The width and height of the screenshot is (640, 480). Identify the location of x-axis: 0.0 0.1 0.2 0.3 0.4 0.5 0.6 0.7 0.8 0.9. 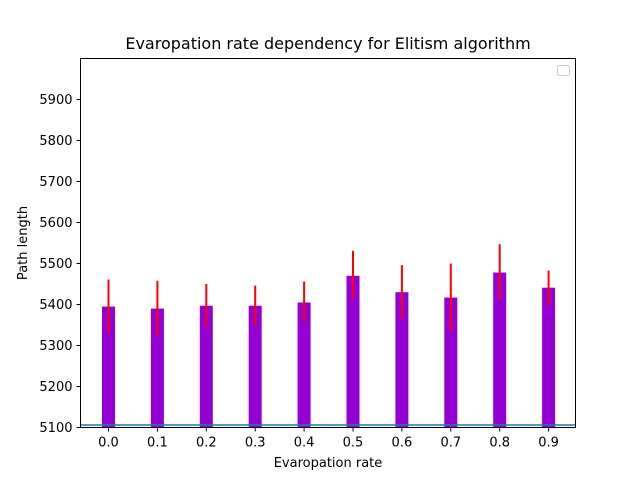
(328, 439).